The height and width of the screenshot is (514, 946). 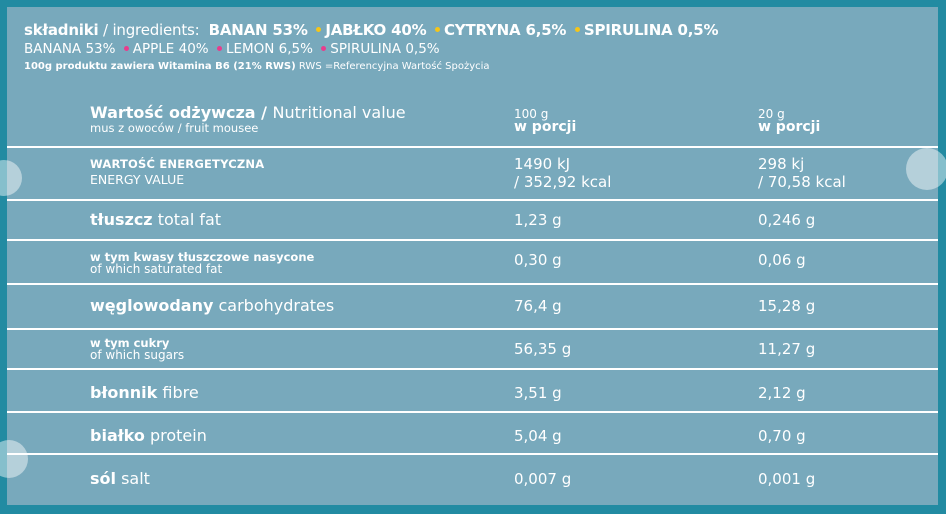 I want to click on nutrient-en: of which sugars, so click(x=137, y=355).